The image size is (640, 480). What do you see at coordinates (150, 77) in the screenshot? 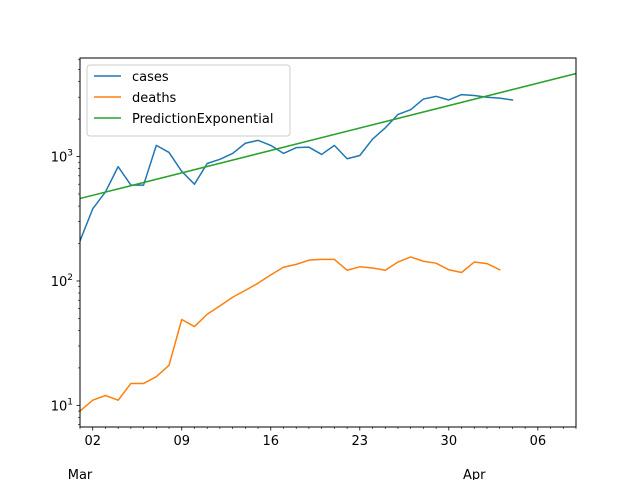
I see `legend-label-cases: cases` at bounding box center [150, 77].